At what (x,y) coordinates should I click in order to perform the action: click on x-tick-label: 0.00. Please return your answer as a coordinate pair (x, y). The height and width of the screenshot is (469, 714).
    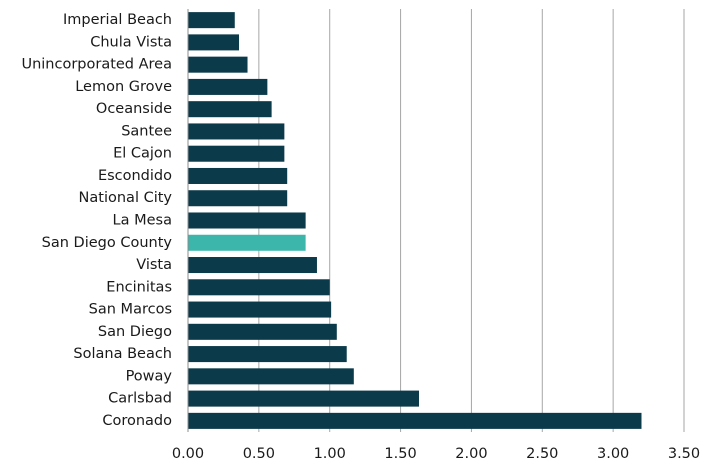
    Looking at the image, I should click on (188, 454).